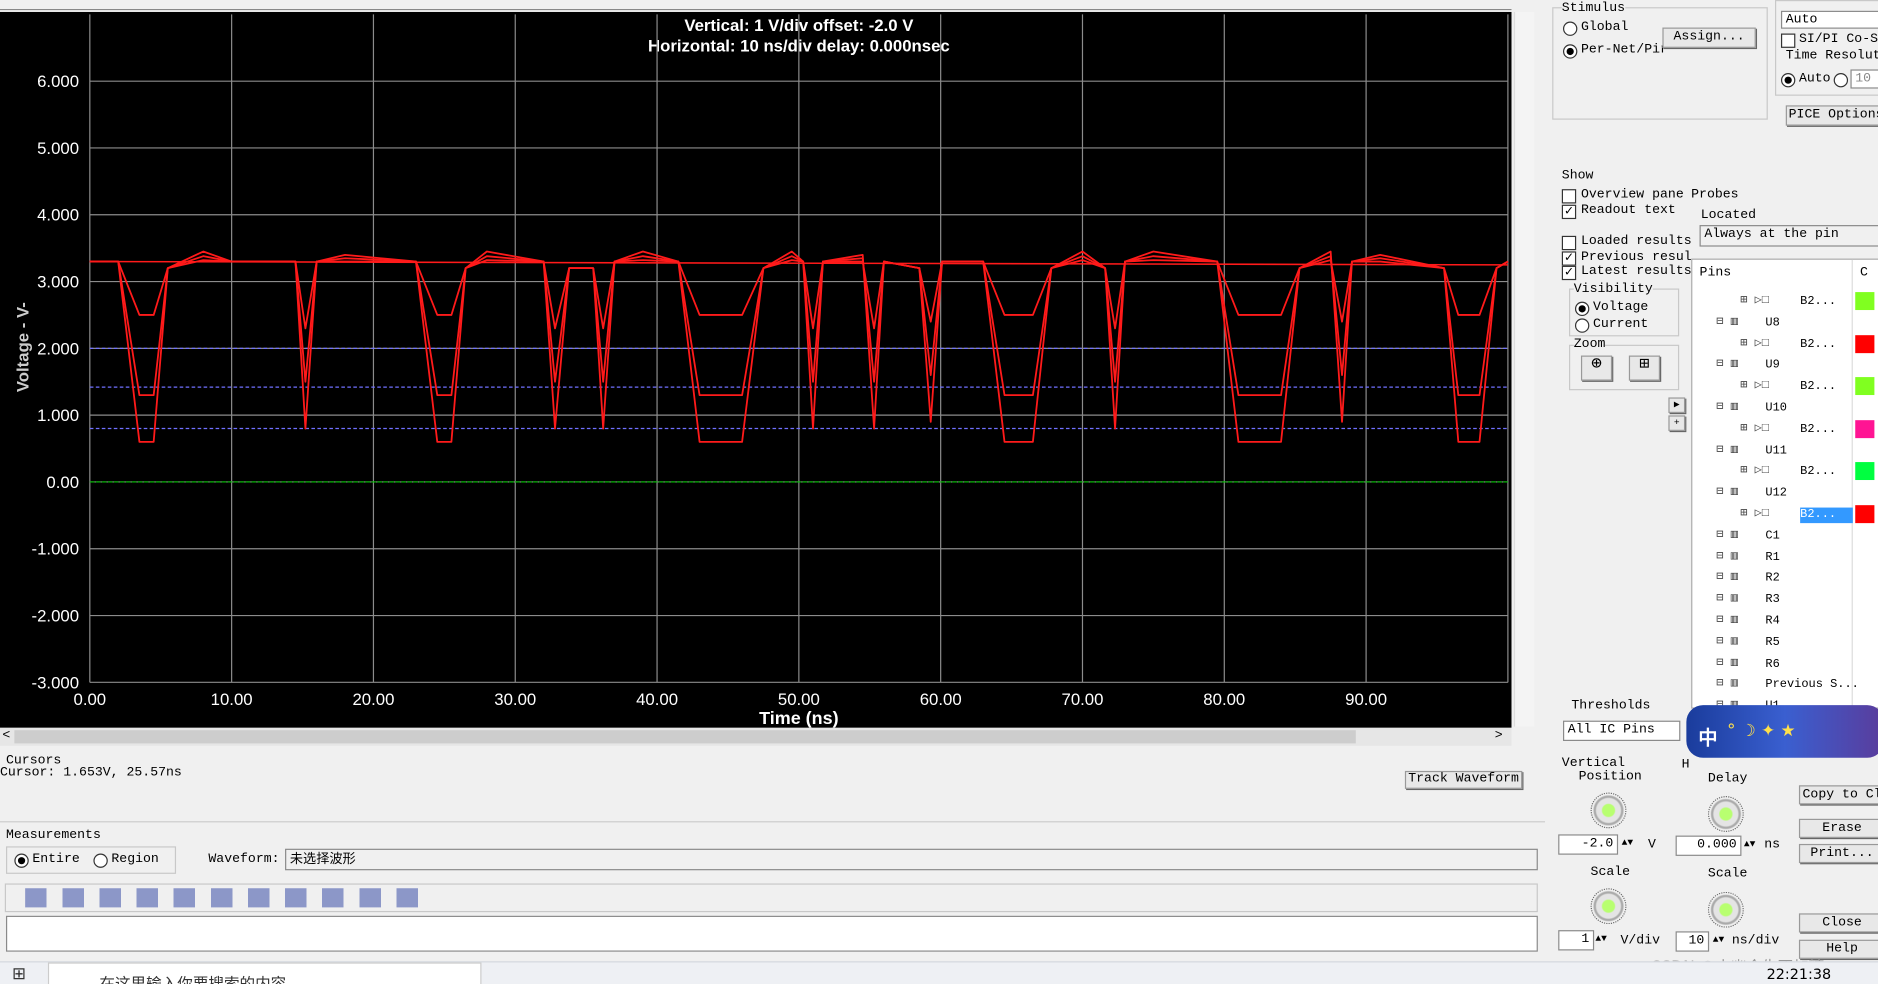 The height and width of the screenshot is (984, 1878). What do you see at coordinates (1864, 79) in the screenshot?
I see `input: 10` at bounding box center [1864, 79].